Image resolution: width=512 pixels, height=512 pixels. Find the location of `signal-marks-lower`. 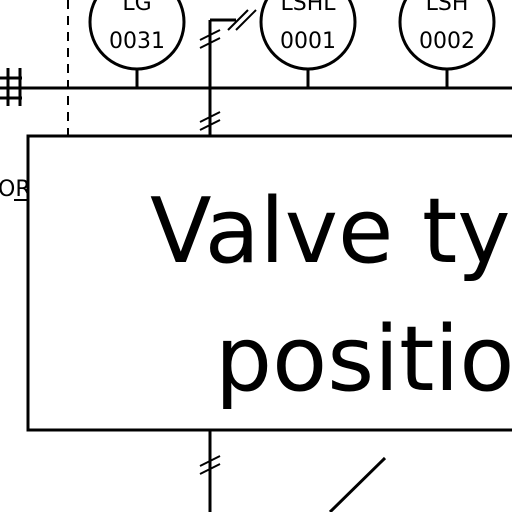

signal-marks-lower is located at coordinates (210, 465).